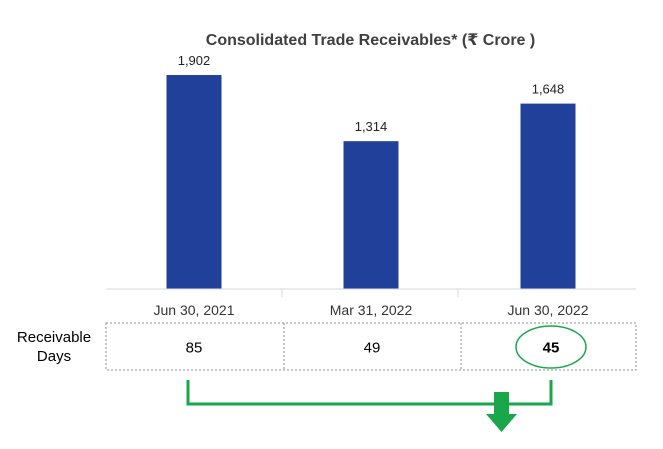 The width and height of the screenshot is (663, 449). What do you see at coordinates (548, 89) in the screenshot?
I see `bar-value-label-2: 1,648` at bounding box center [548, 89].